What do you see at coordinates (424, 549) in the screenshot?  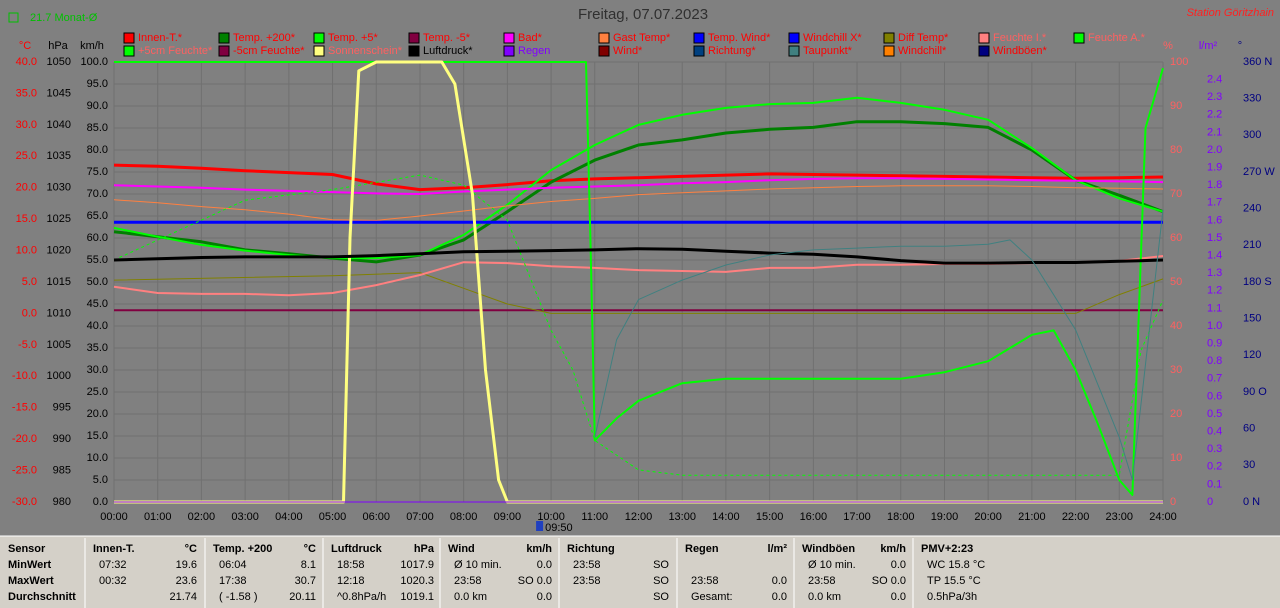 I see `stats-unit: hPa` at bounding box center [424, 549].